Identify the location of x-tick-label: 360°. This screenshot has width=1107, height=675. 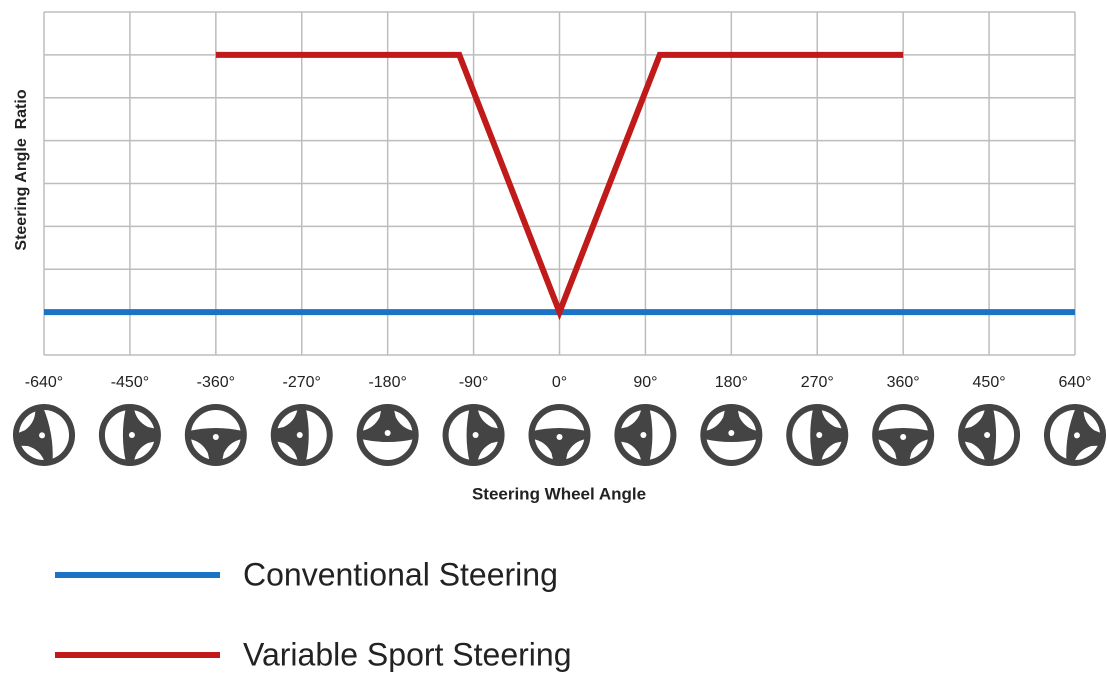
(903, 382).